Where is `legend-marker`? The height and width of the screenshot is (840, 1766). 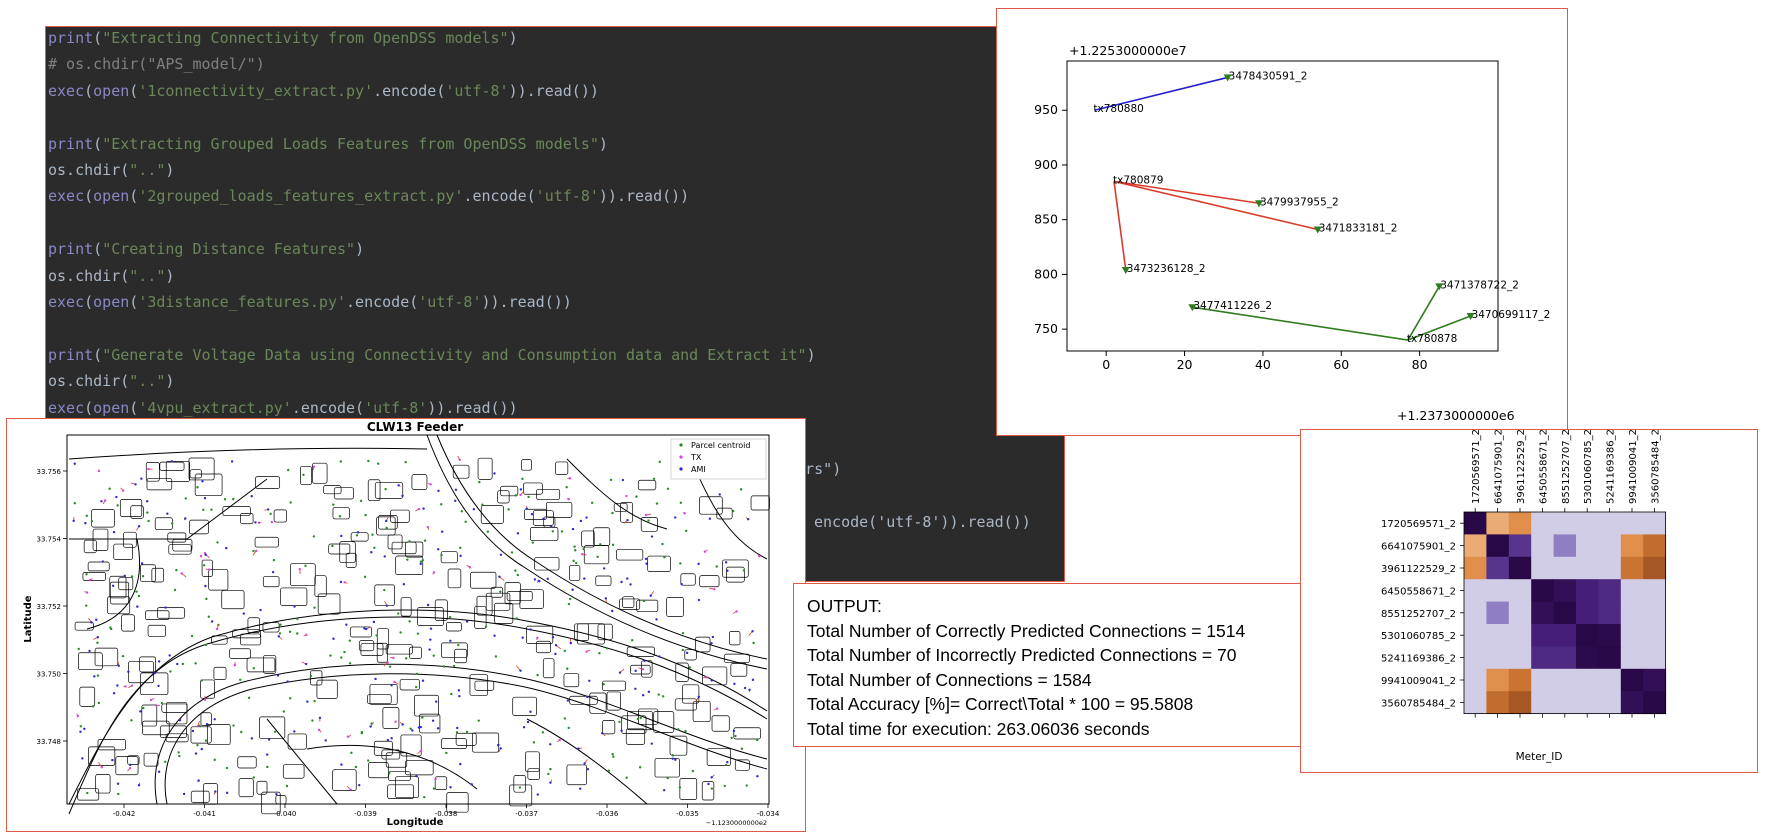
legend-marker is located at coordinates (681, 457).